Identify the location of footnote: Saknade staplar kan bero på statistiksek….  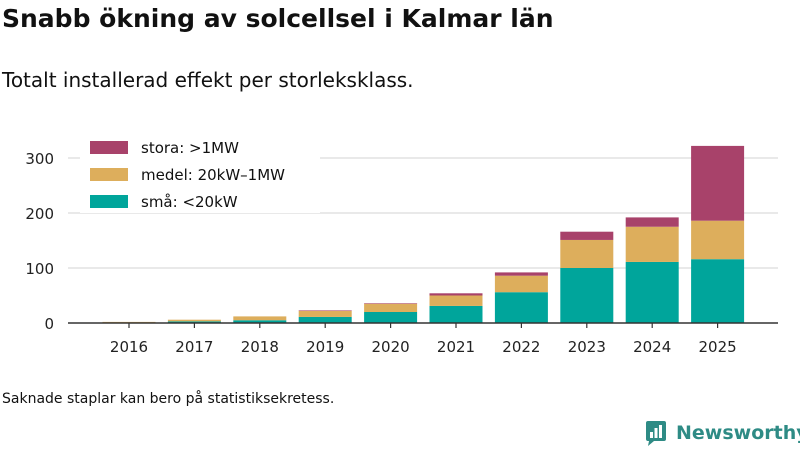
(168, 399).